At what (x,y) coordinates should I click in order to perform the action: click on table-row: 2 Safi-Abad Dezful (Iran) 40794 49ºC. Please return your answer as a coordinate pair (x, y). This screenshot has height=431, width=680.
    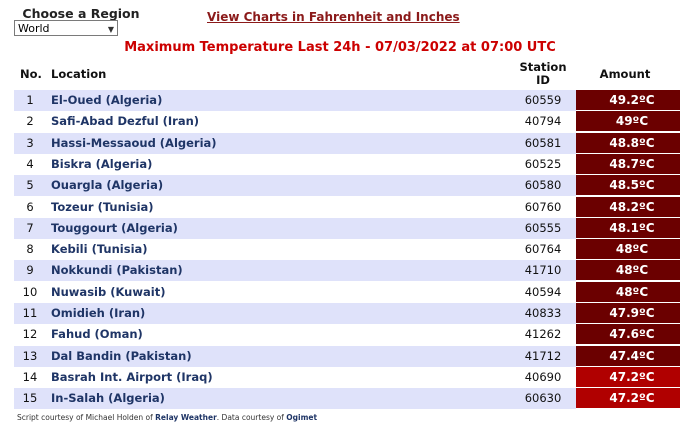
    Looking at the image, I should click on (347, 122).